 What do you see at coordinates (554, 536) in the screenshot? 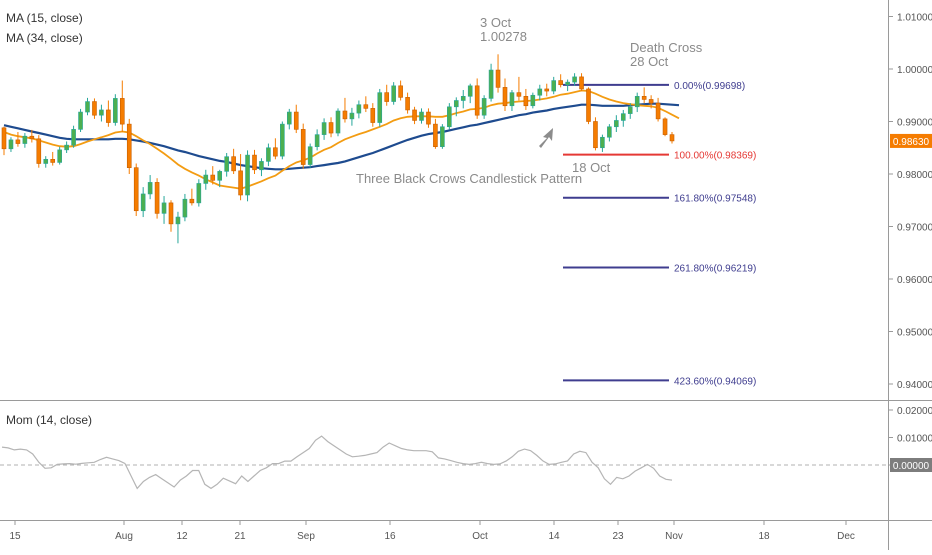
I see `time-tick-label: 14` at bounding box center [554, 536].